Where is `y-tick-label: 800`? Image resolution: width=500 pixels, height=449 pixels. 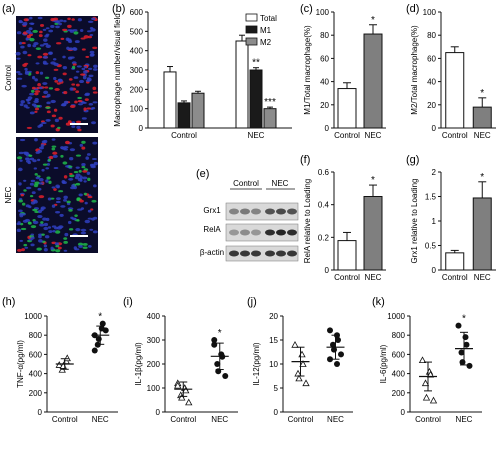 y-tick-label: 800 is located at coordinates (399, 335).